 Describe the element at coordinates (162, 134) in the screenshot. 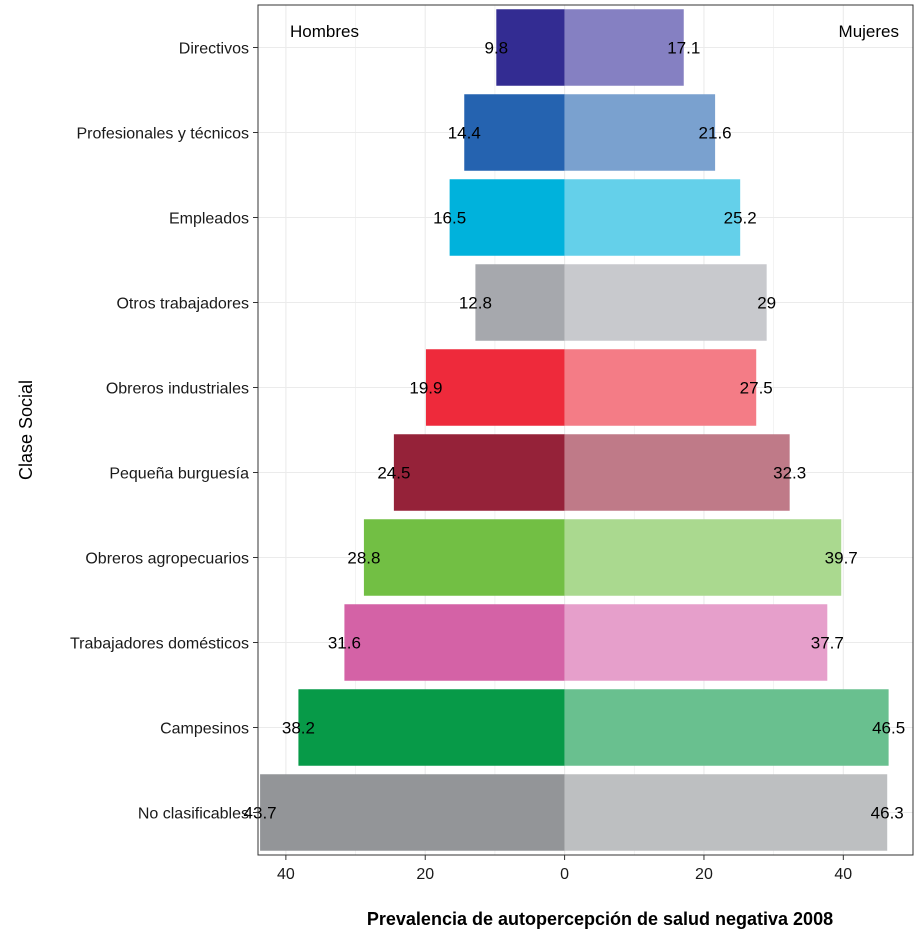

I see `y-tick-label: Profesionales y técnicos` at that location.